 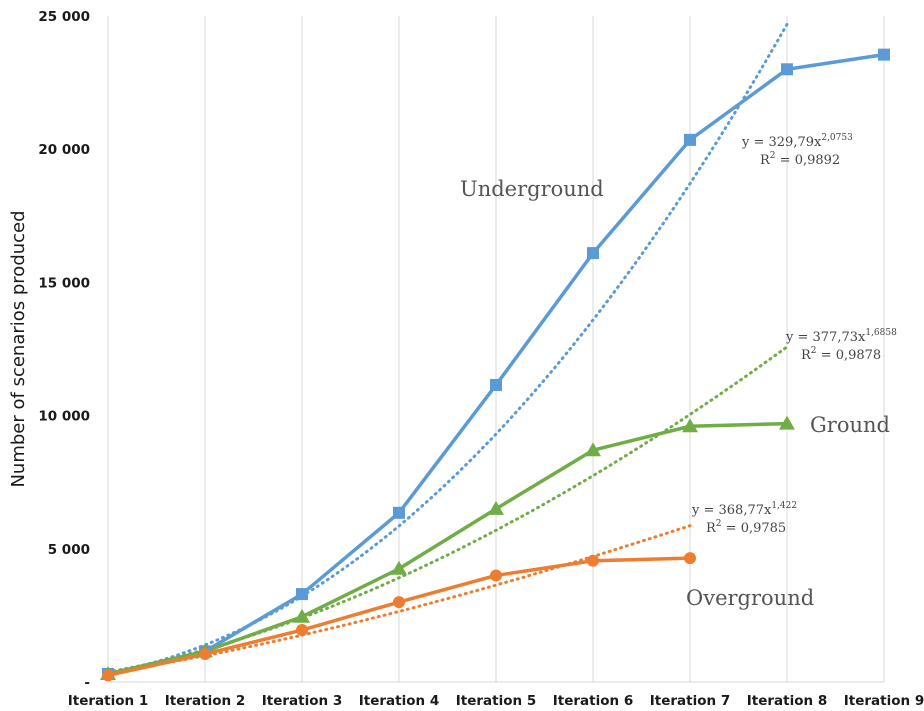 What do you see at coordinates (750, 598) in the screenshot?
I see `series-label-overground: Overground` at bounding box center [750, 598].